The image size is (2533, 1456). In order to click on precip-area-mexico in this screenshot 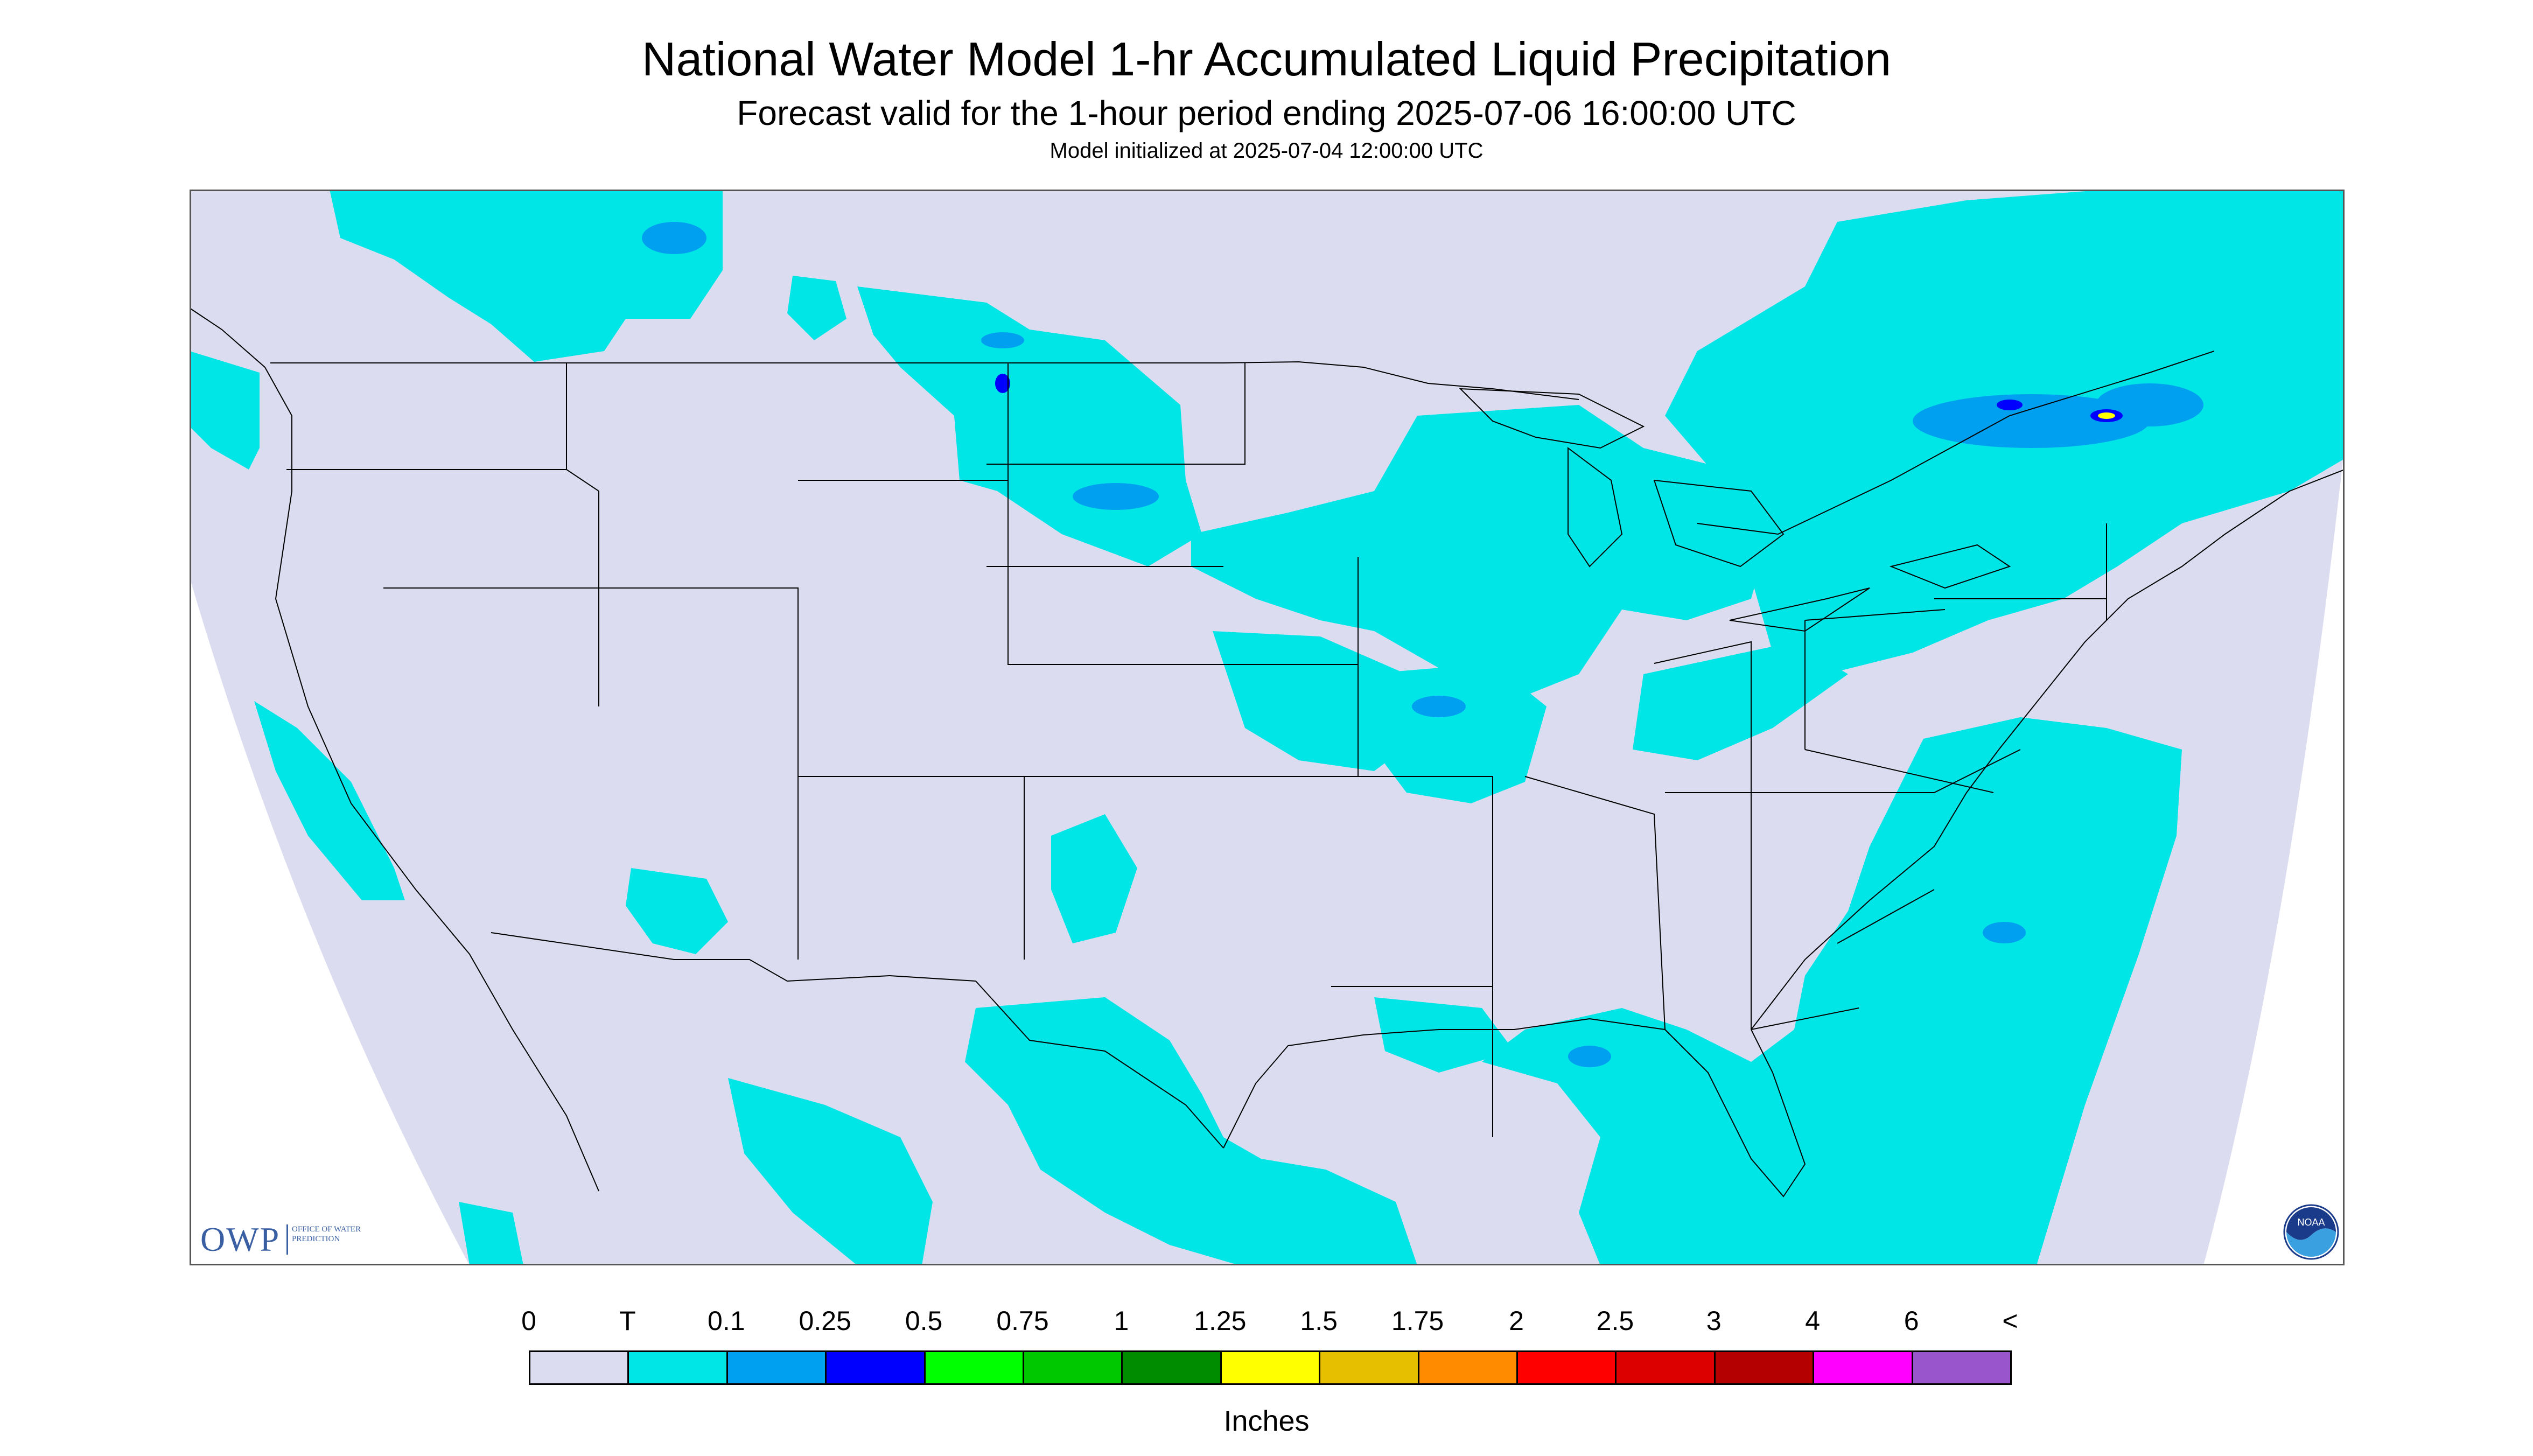, I will do `click(830, 1171)`.